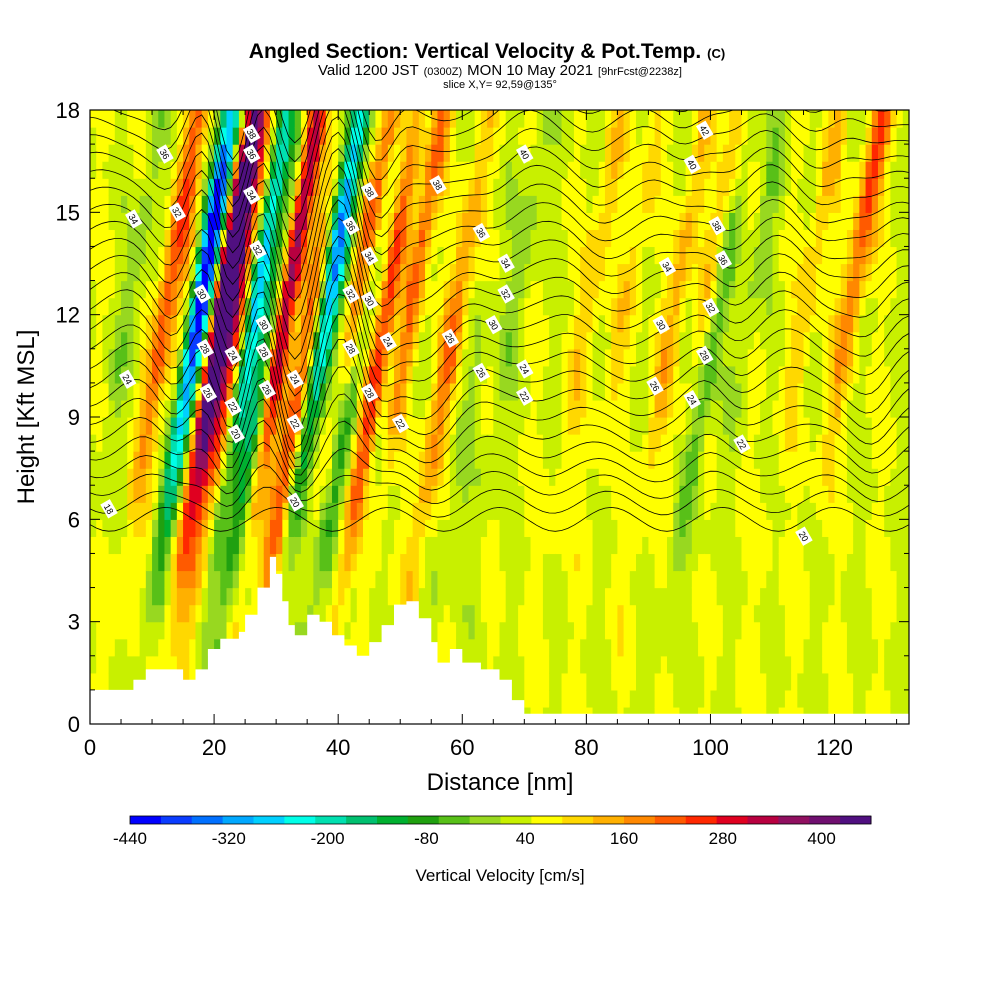 Image resolution: width=1000 pixels, height=1000 pixels. Describe the element at coordinates (109, 509) in the screenshot. I see `isentrope-label: 18` at that location.